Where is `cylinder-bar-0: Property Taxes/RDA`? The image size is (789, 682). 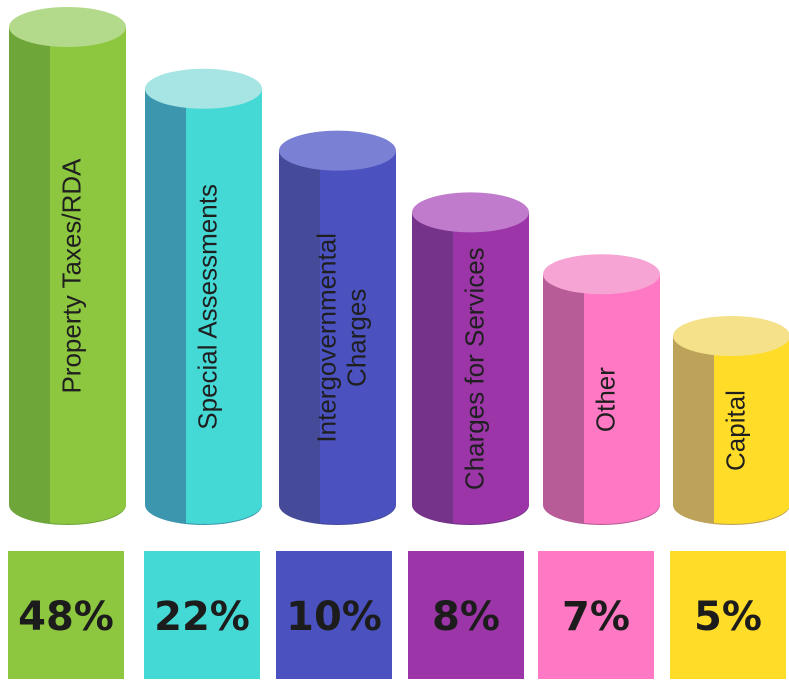 cylinder-bar-0: Property Taxes/RDA is located at coordinates (67, 266).